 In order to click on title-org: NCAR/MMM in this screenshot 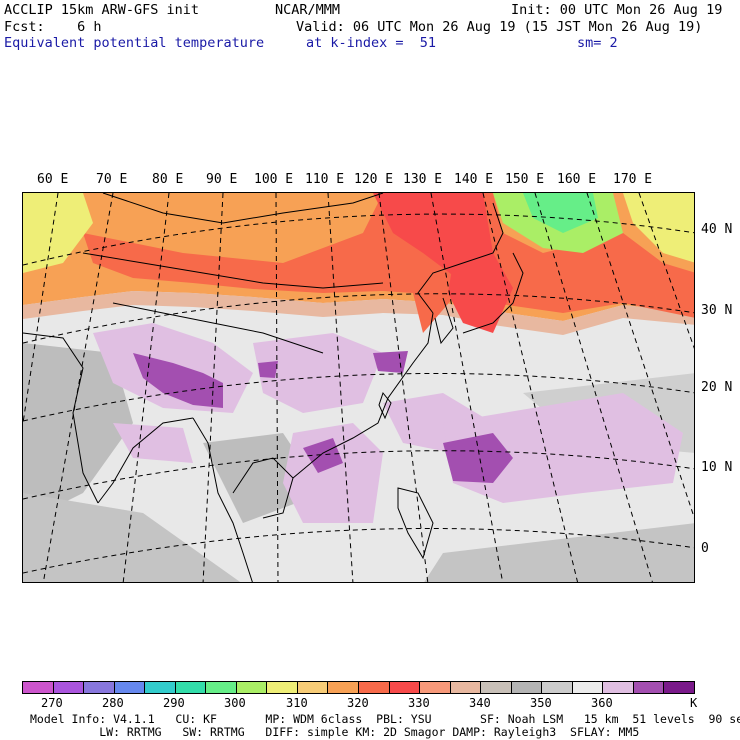, I will do `click(308, 10)`.